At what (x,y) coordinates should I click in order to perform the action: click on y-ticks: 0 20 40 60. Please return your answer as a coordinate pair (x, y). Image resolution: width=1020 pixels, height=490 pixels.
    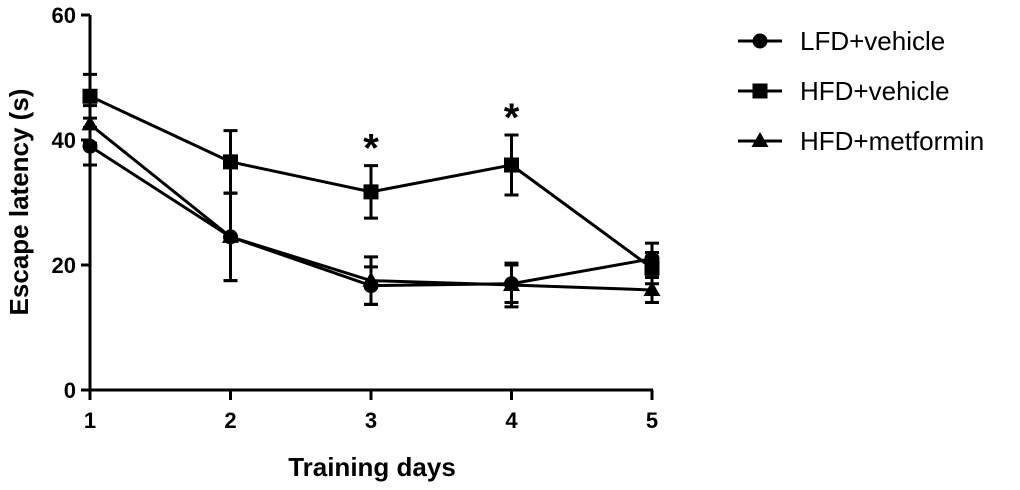
    Looking at the image, I should click on (71, 203).